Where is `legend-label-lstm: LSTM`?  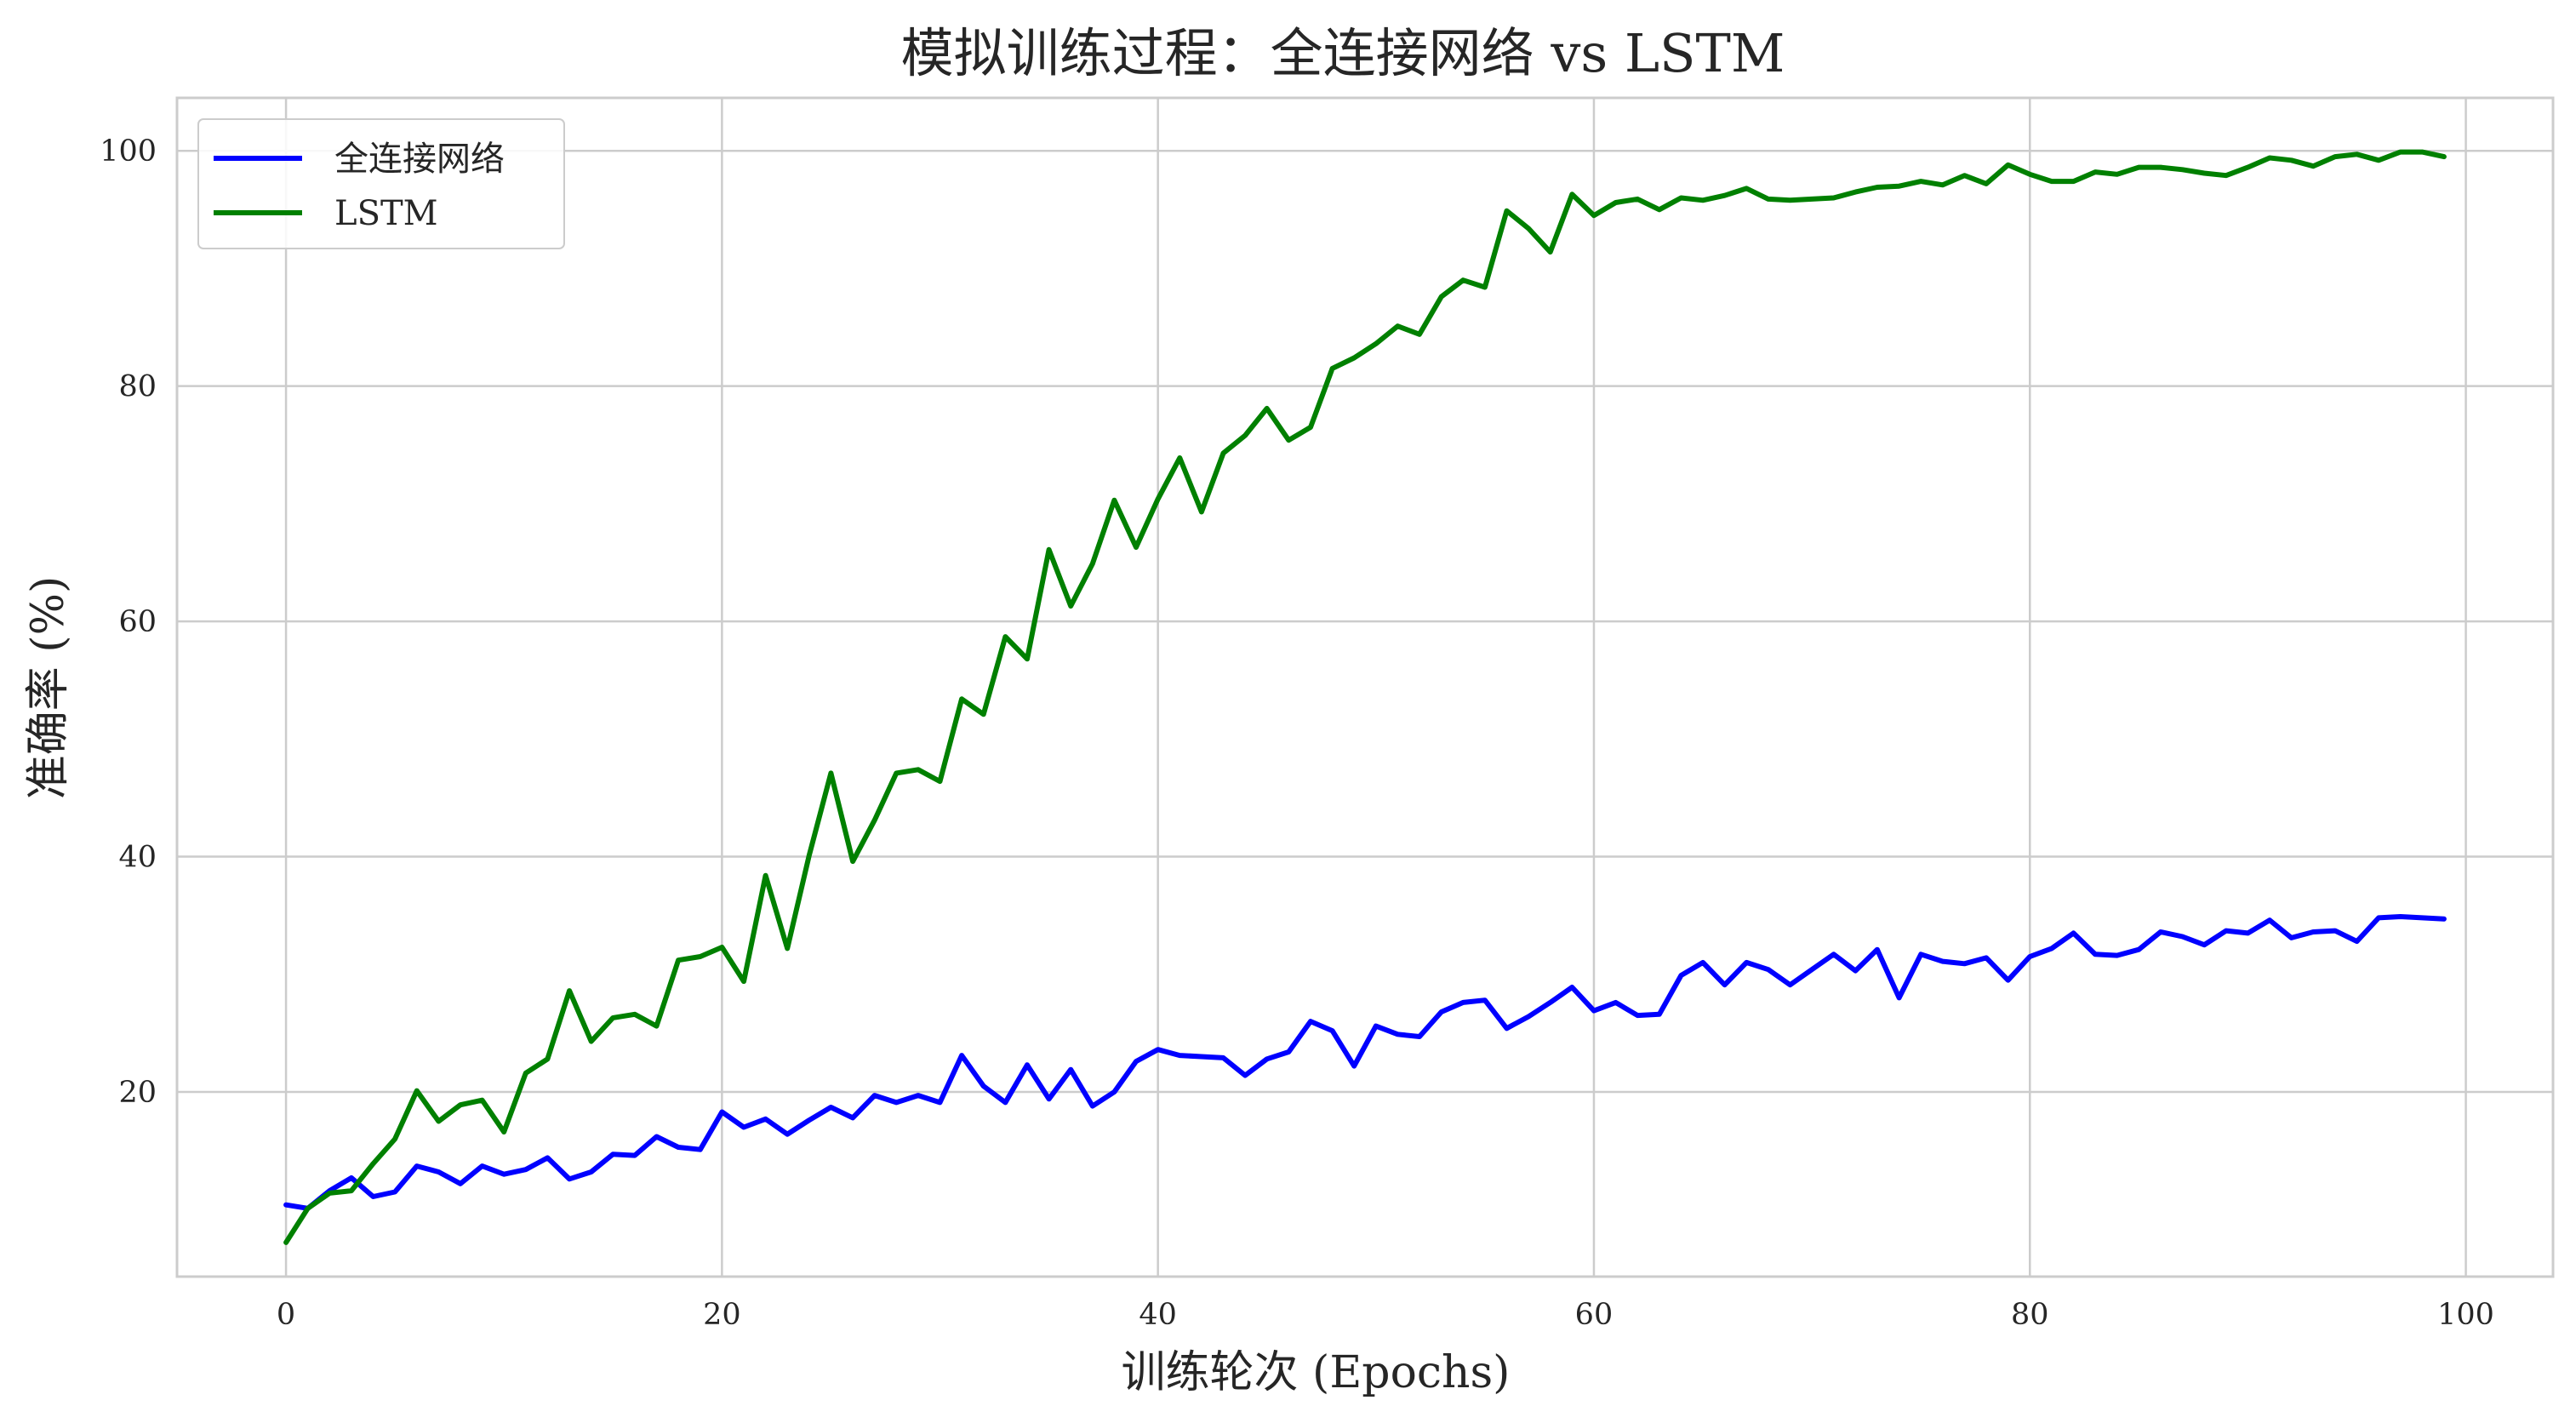 legend-label-lstm: LSTM is located at coordinates (386, 213).